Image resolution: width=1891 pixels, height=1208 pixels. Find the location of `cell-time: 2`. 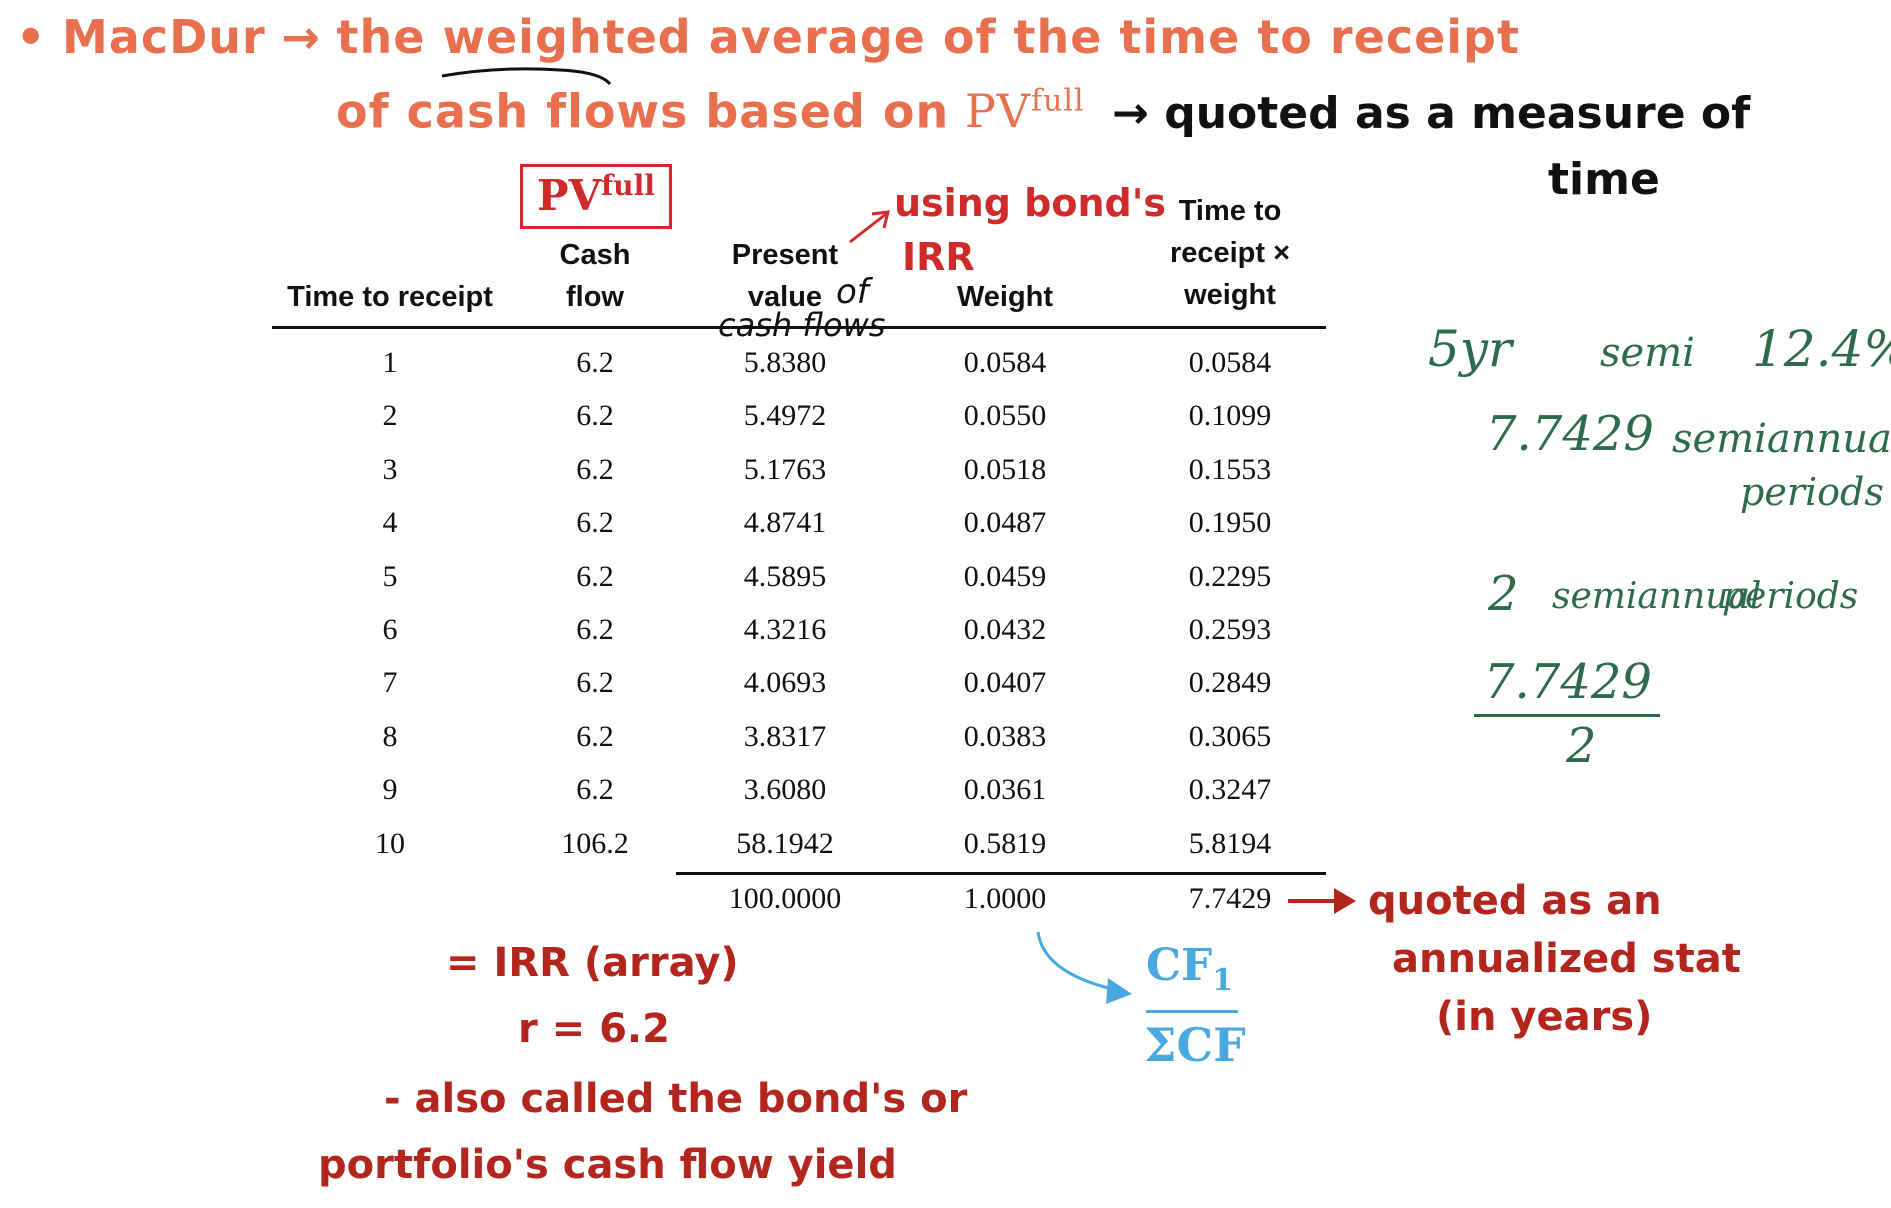

cell-time: 2 is located at coordinates (390, 416).